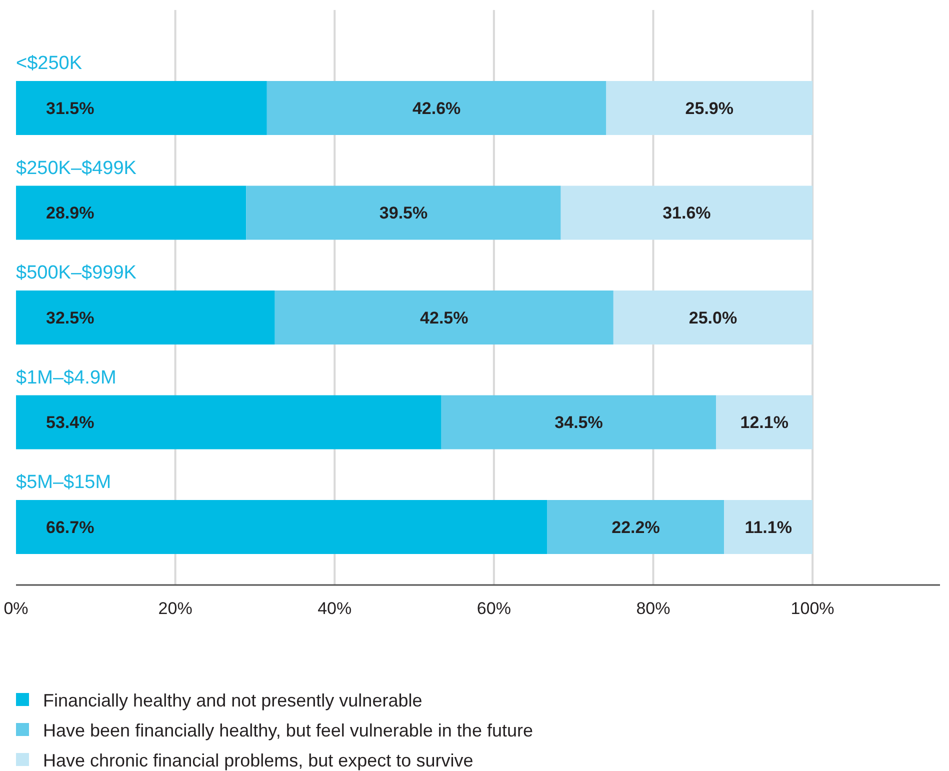 This screenshot has height=771, width=949. I want to click on y-tick-label: $500K–$999K, so click(76, 273).